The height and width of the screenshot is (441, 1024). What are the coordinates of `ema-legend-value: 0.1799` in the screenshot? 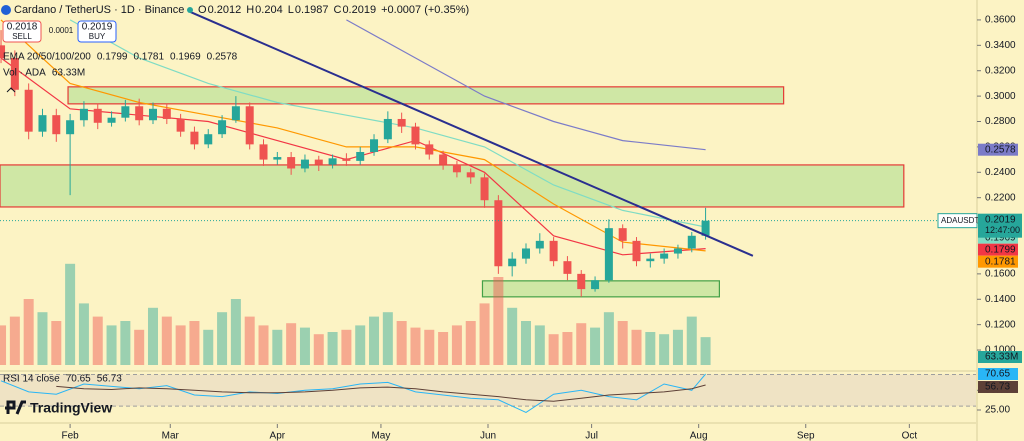 It's located at (112, 57).